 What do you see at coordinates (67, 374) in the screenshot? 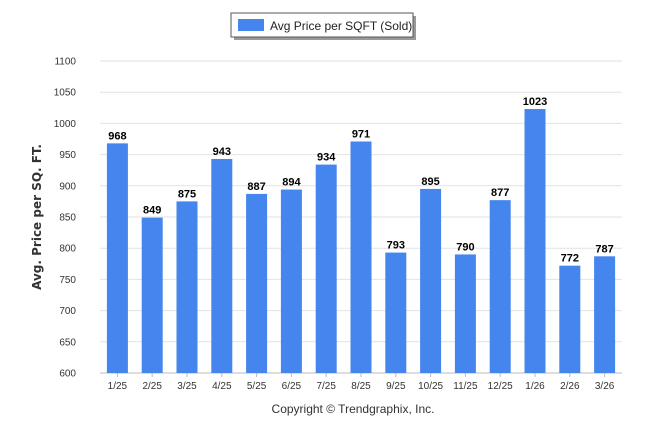
I see `y-tick-label: 600` at bounding box center [67, 374].